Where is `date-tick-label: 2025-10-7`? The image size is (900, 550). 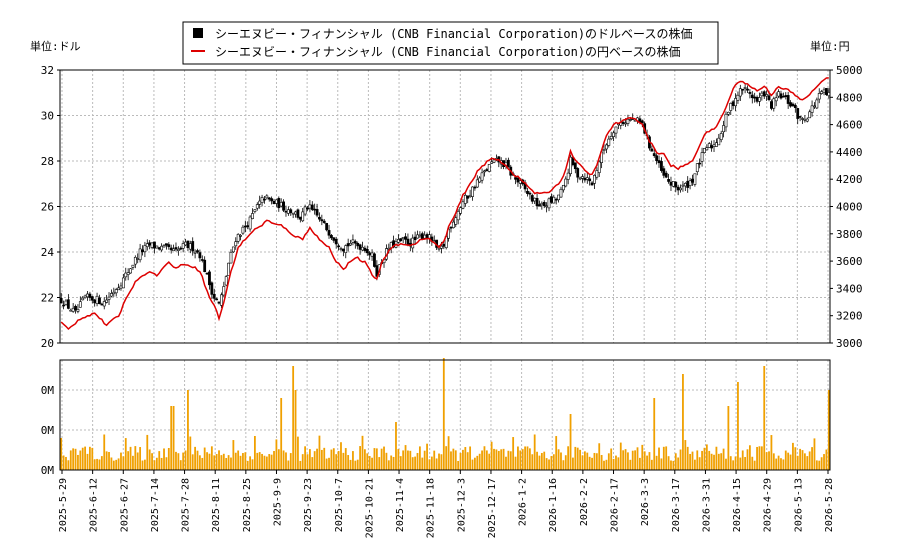
date-tick-label: 2025-10-7 is located at coordinates (339, 505).